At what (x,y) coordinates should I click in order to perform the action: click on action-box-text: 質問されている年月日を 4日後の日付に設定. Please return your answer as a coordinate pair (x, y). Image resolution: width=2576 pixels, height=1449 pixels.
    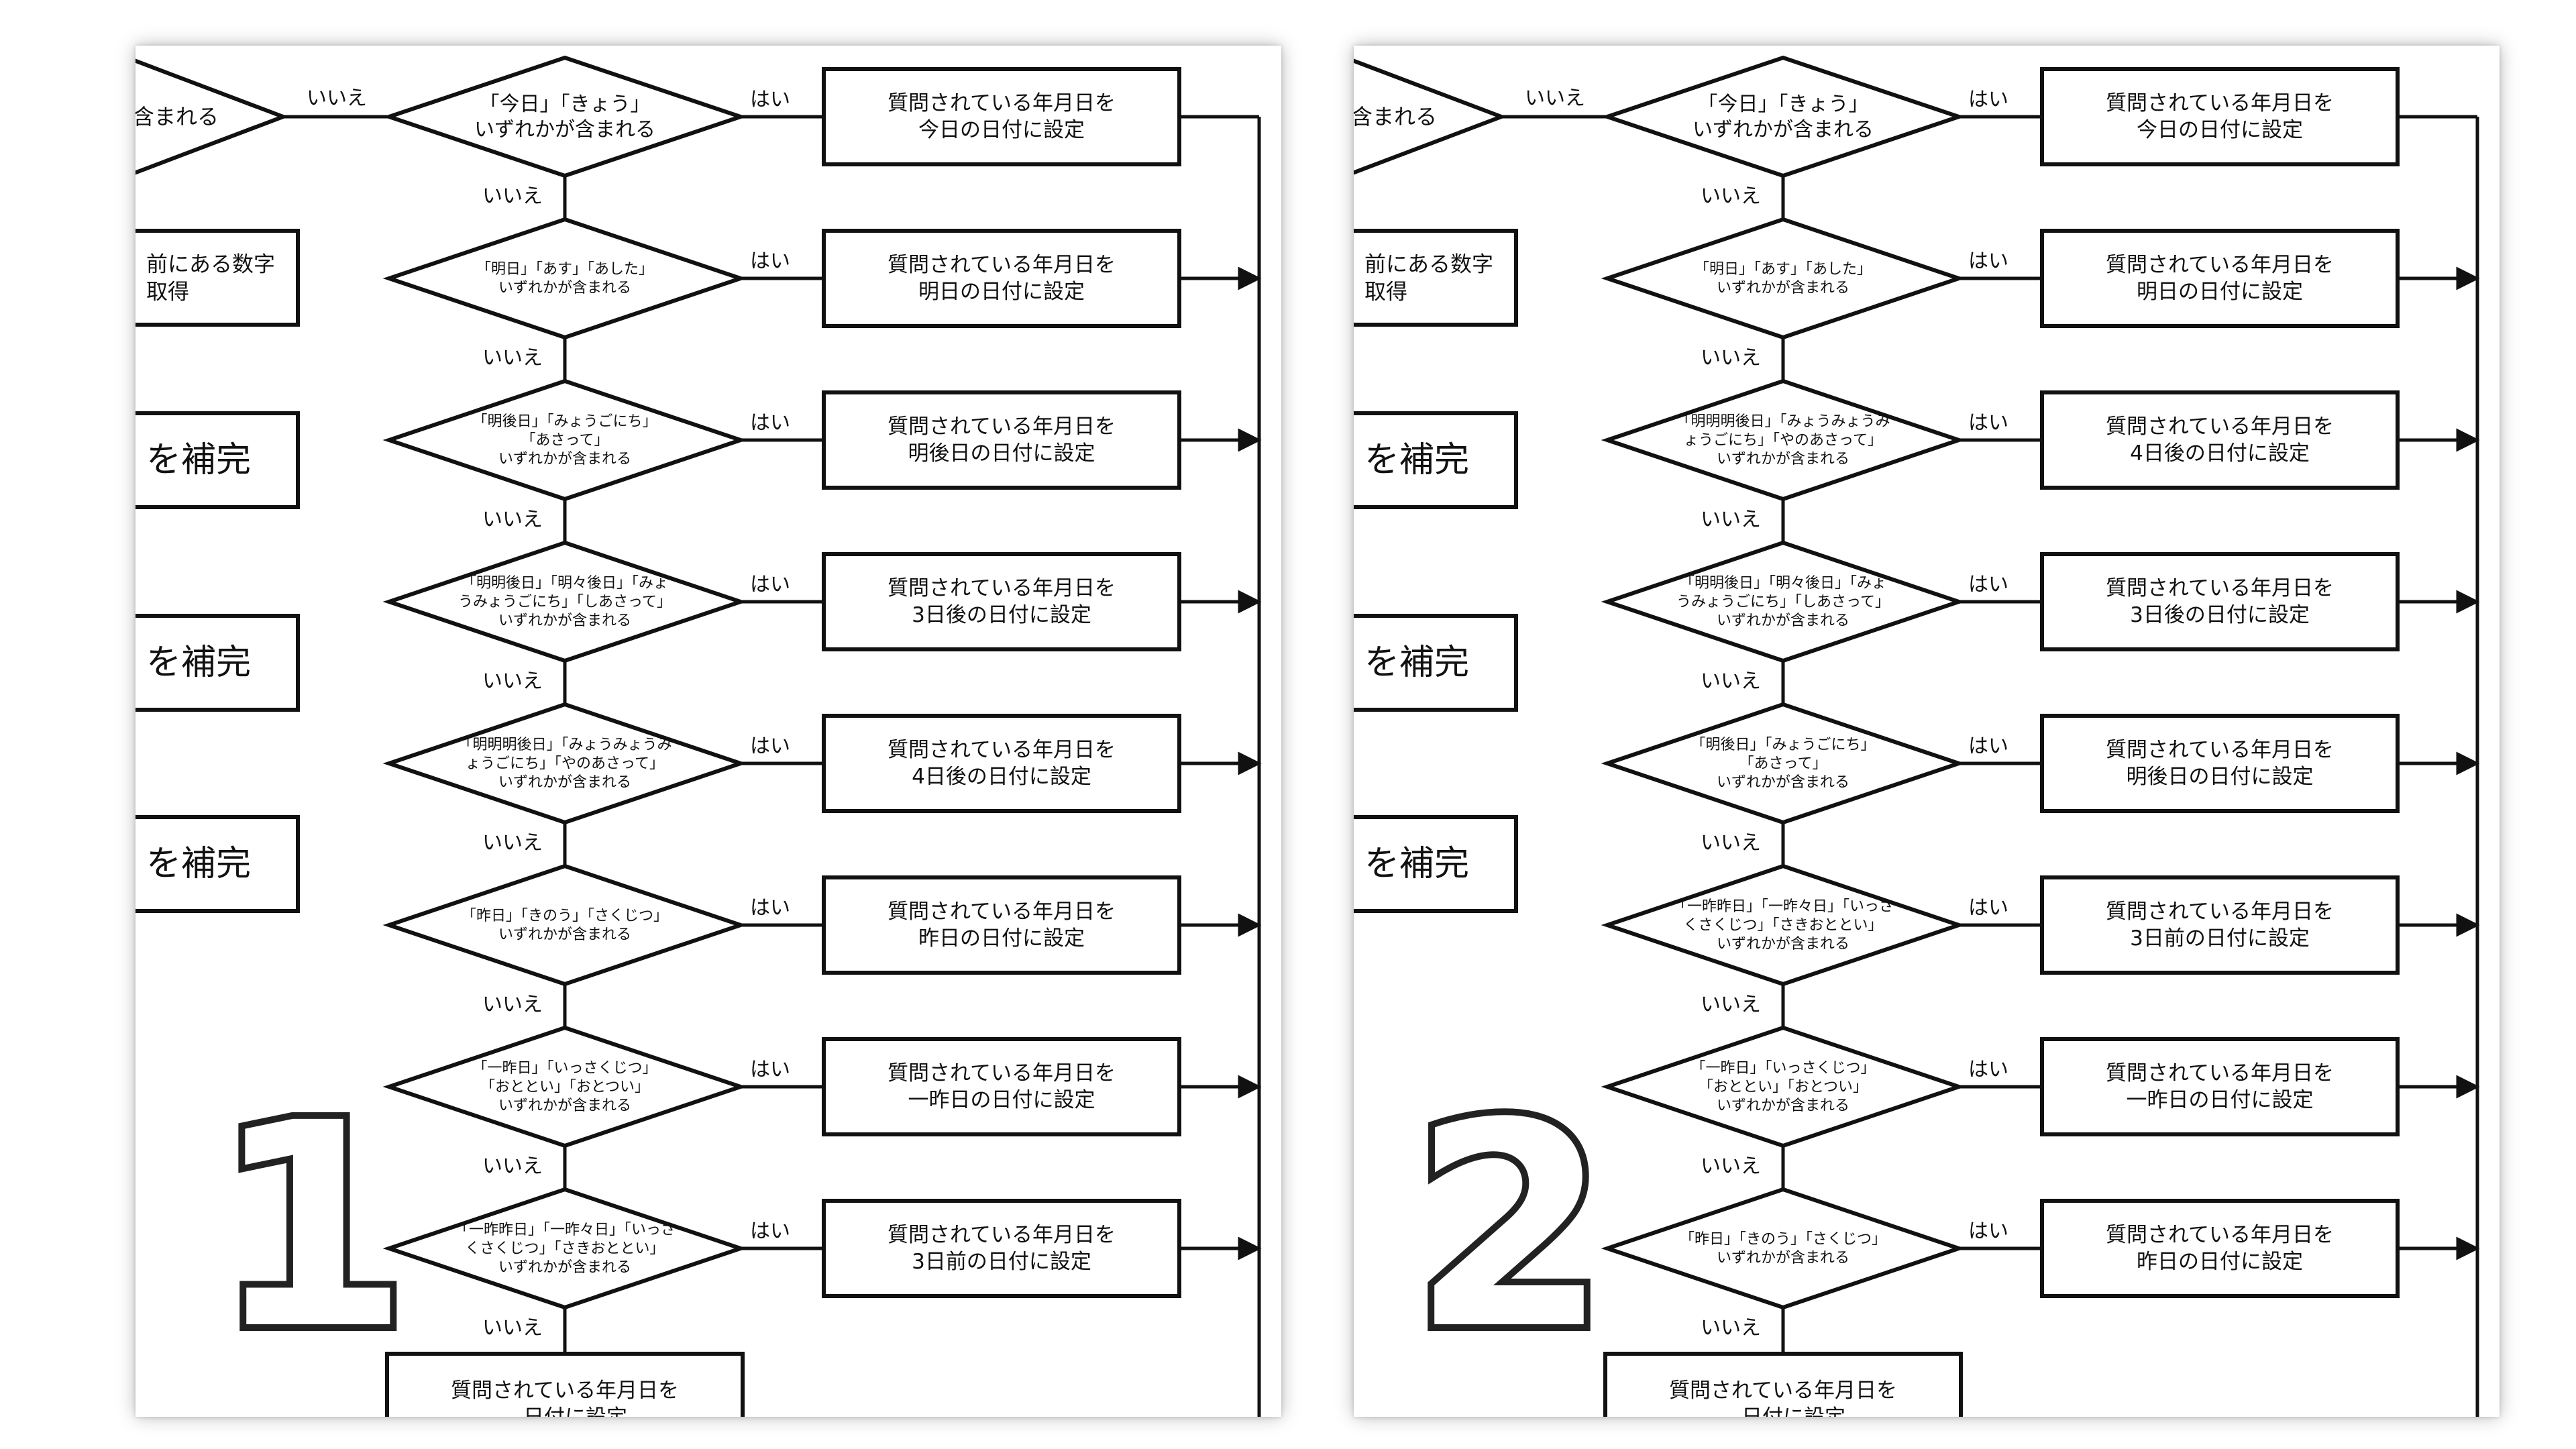
    Looking at the image, I should click on (1002, 763).